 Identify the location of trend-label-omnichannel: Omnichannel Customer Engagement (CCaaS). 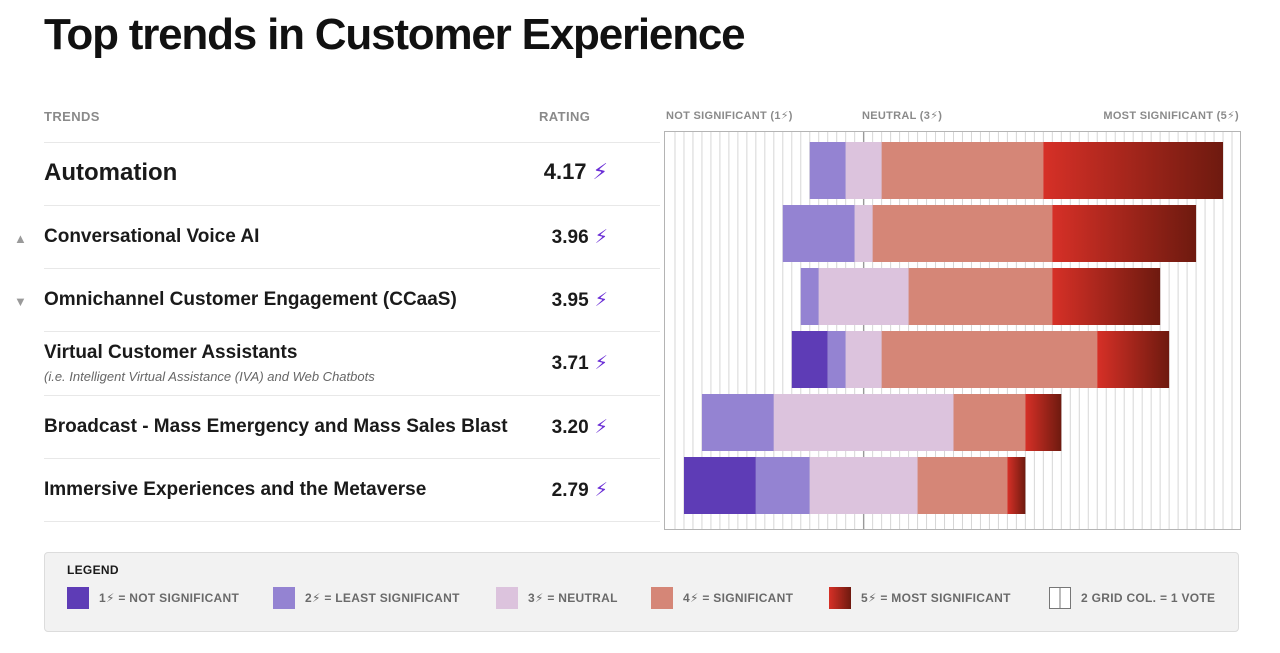
(250, 299).